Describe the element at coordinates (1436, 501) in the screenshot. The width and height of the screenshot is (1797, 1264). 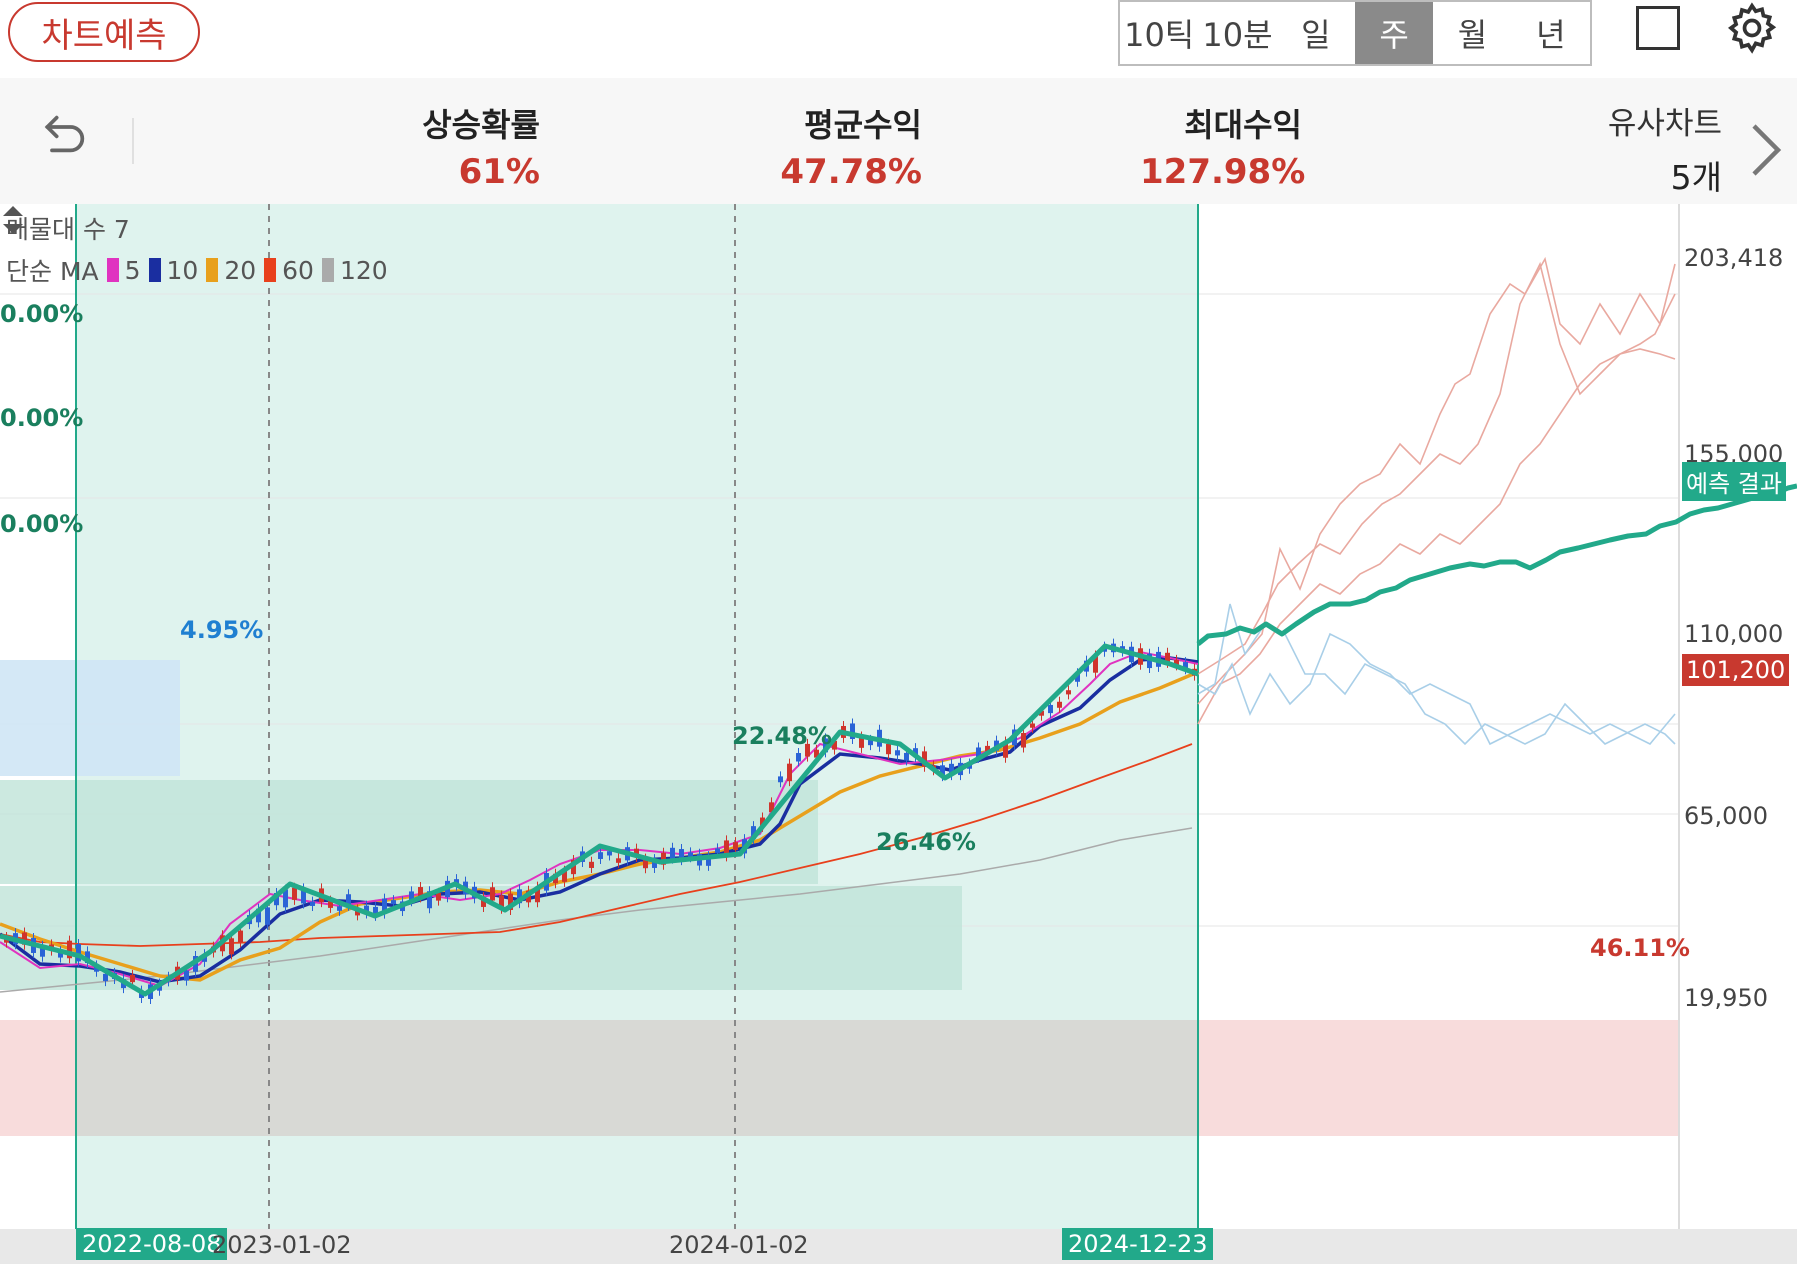
I see `similar-chart-lines` at that location.